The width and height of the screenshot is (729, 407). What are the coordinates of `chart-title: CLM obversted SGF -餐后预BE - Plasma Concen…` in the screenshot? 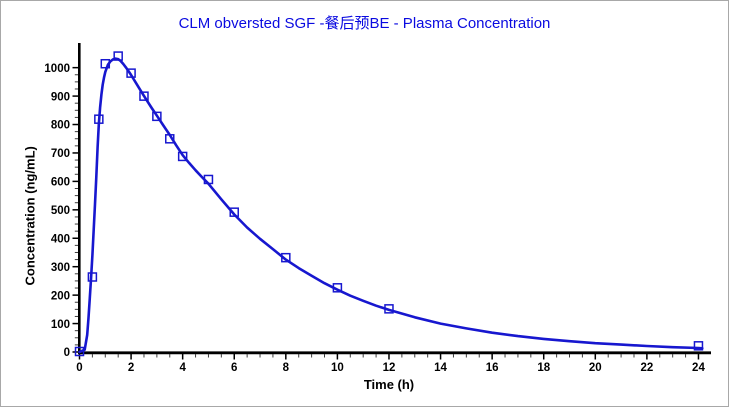 It's located at (364, 23).